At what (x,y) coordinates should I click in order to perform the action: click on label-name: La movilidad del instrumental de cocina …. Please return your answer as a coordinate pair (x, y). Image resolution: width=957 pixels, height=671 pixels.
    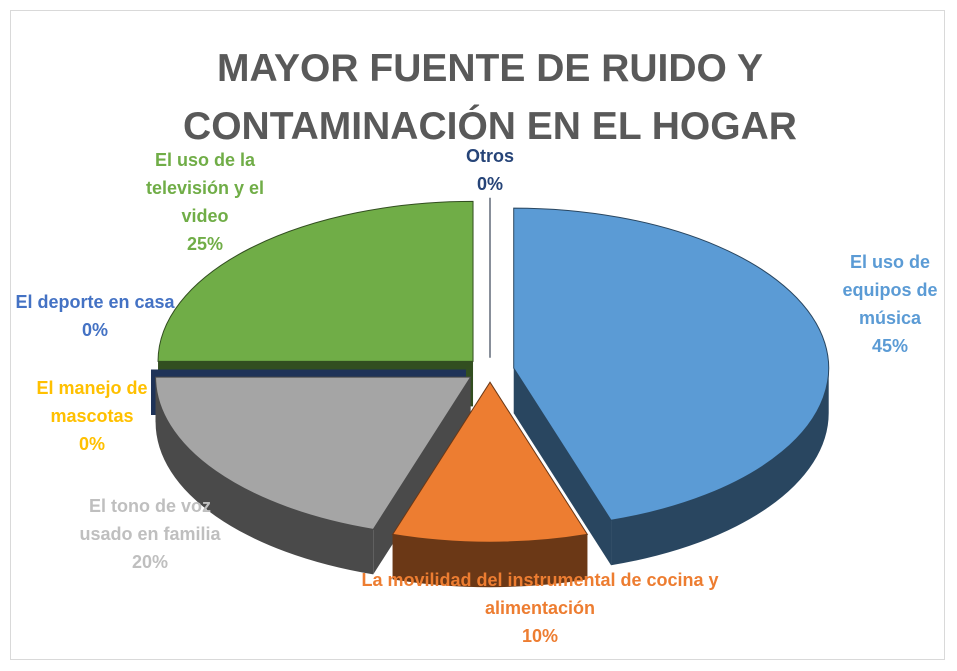
    Looking at the image, I should click on (540, 594).